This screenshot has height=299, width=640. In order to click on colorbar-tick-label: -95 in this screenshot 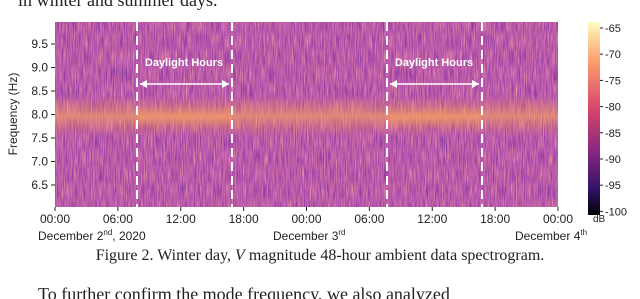, I will do `click(613, 186)`.